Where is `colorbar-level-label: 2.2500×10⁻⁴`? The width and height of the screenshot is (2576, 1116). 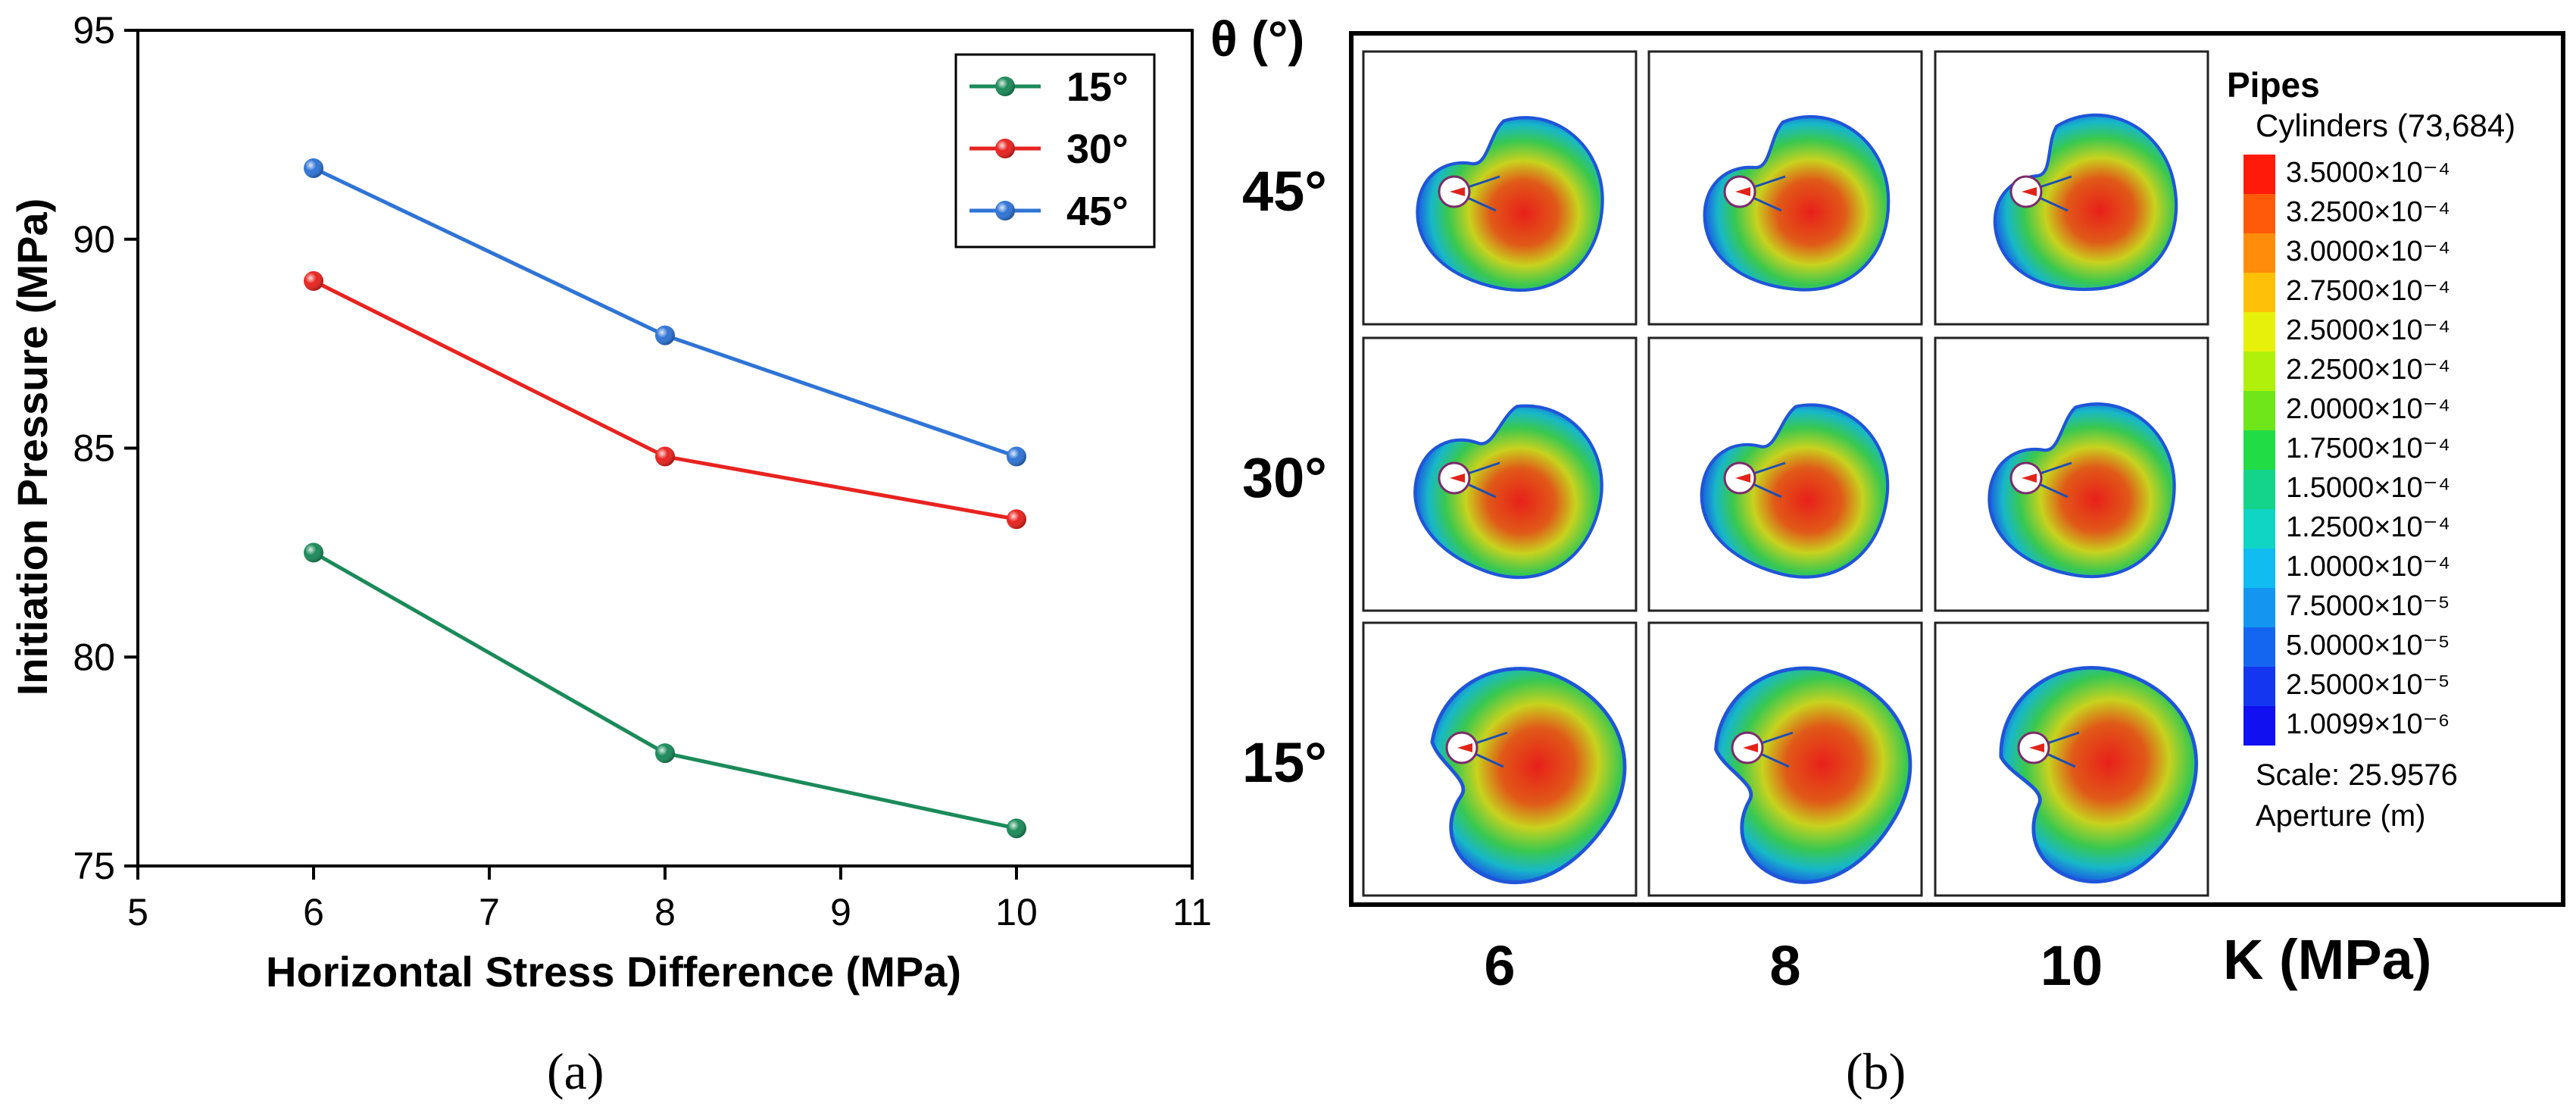
colorbar-level-label: 2.2500×10⁻⁴ is located at coordinates (2368, 370).